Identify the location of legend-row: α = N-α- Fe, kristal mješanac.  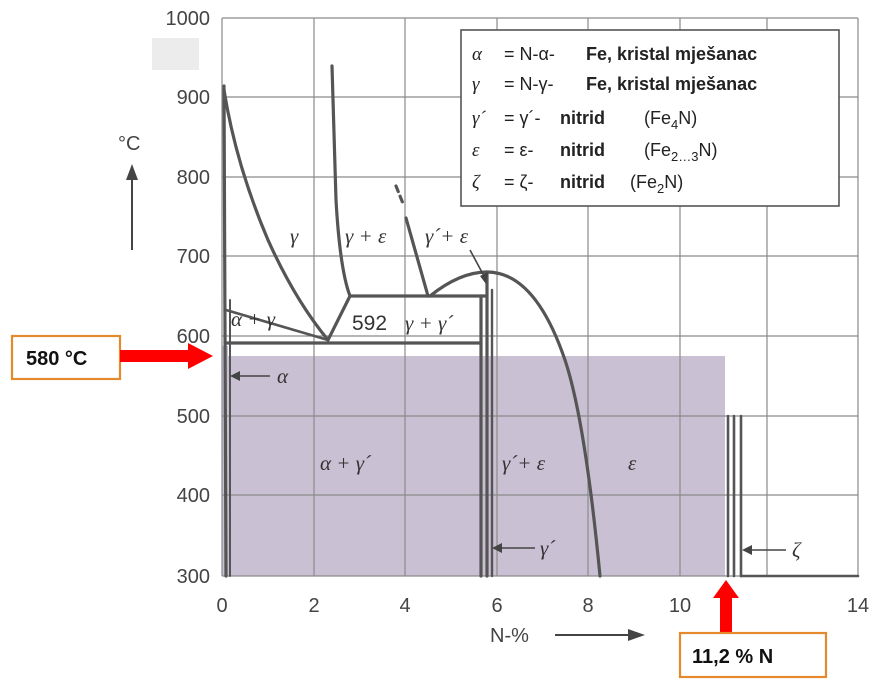
(614, 54).